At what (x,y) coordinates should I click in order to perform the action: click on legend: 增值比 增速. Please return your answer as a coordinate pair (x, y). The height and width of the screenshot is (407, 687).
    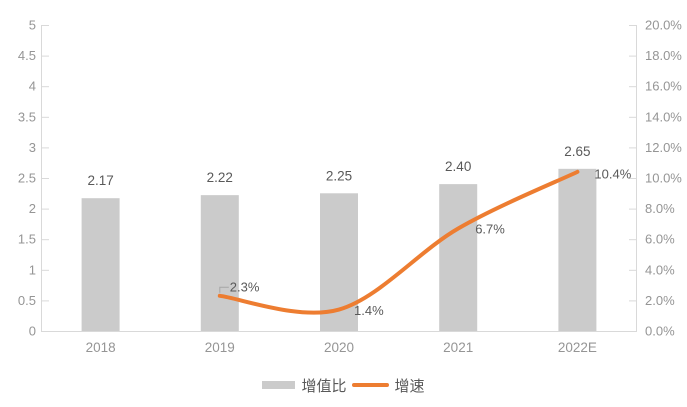
    Looking at the image, I should click on (343, 385).